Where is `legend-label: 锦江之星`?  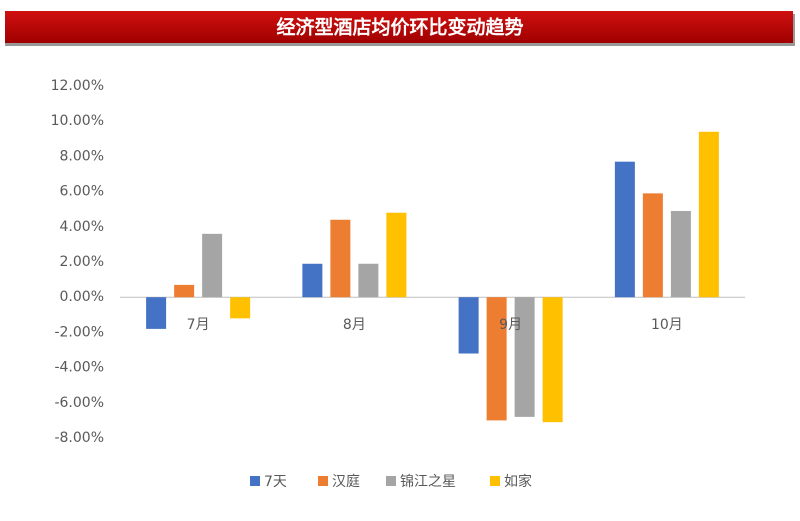
legend-label: 锦江之星 is located at coordinates (428, 481).